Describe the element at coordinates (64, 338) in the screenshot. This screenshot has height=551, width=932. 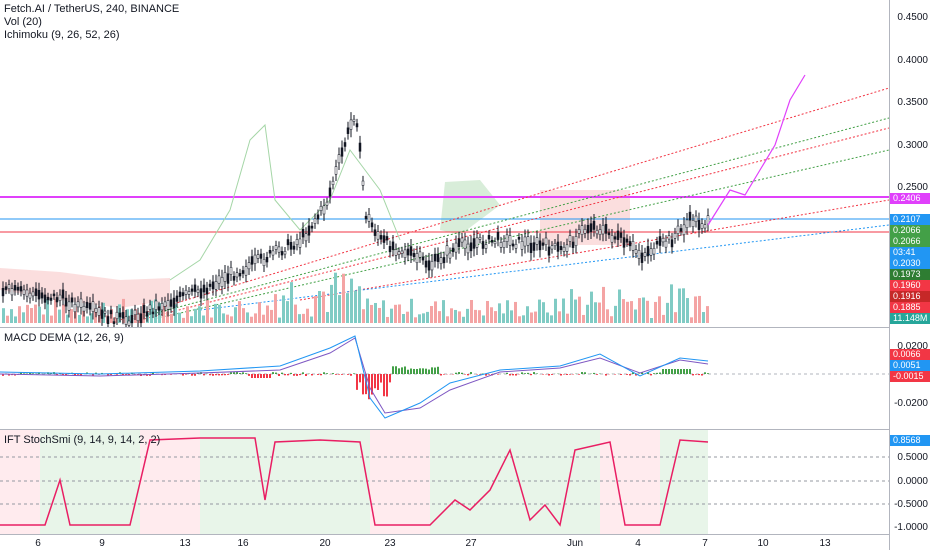
I see `macd-indicator-label: MACD DEMA (12, 26, 9)` at that location.